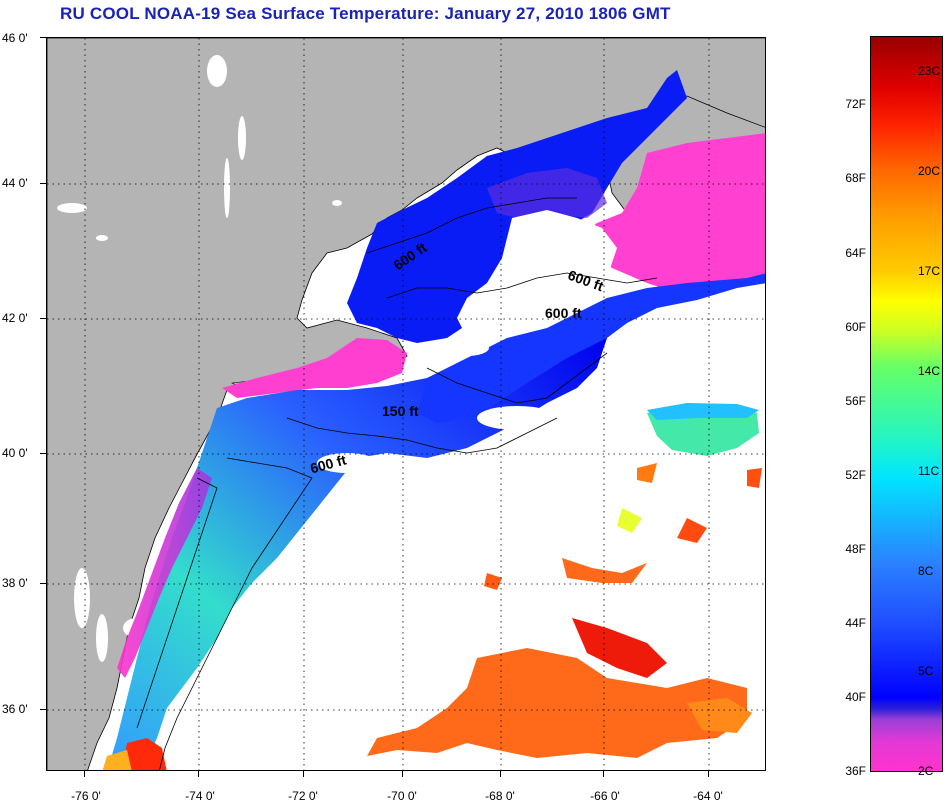 The height and width of the screenshot is (809, 944). What do you see at coordinates (926, 571) in the screenshot?
I see `colorbar-c-8: 8C` at bounding box center [926, 571].